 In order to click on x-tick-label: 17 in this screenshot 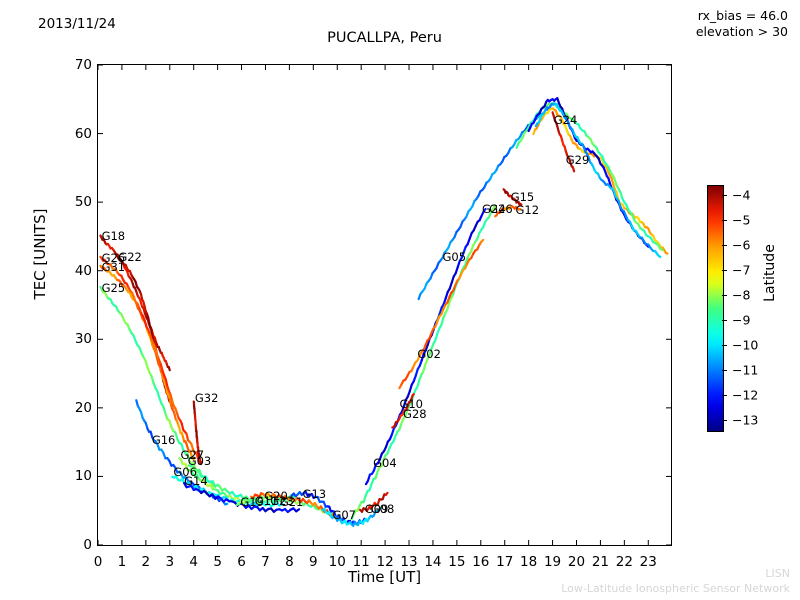, I will do `click(505, 562)`.